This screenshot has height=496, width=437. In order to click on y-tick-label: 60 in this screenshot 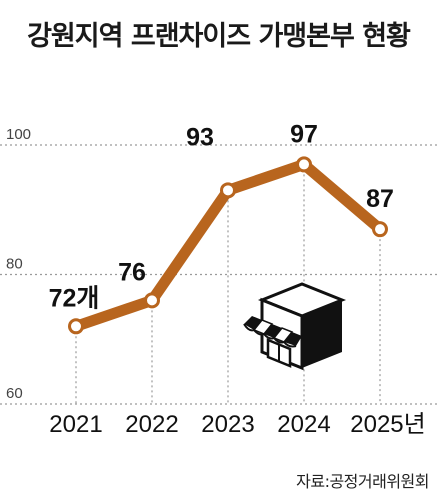, I will do `click(14, 393)`.